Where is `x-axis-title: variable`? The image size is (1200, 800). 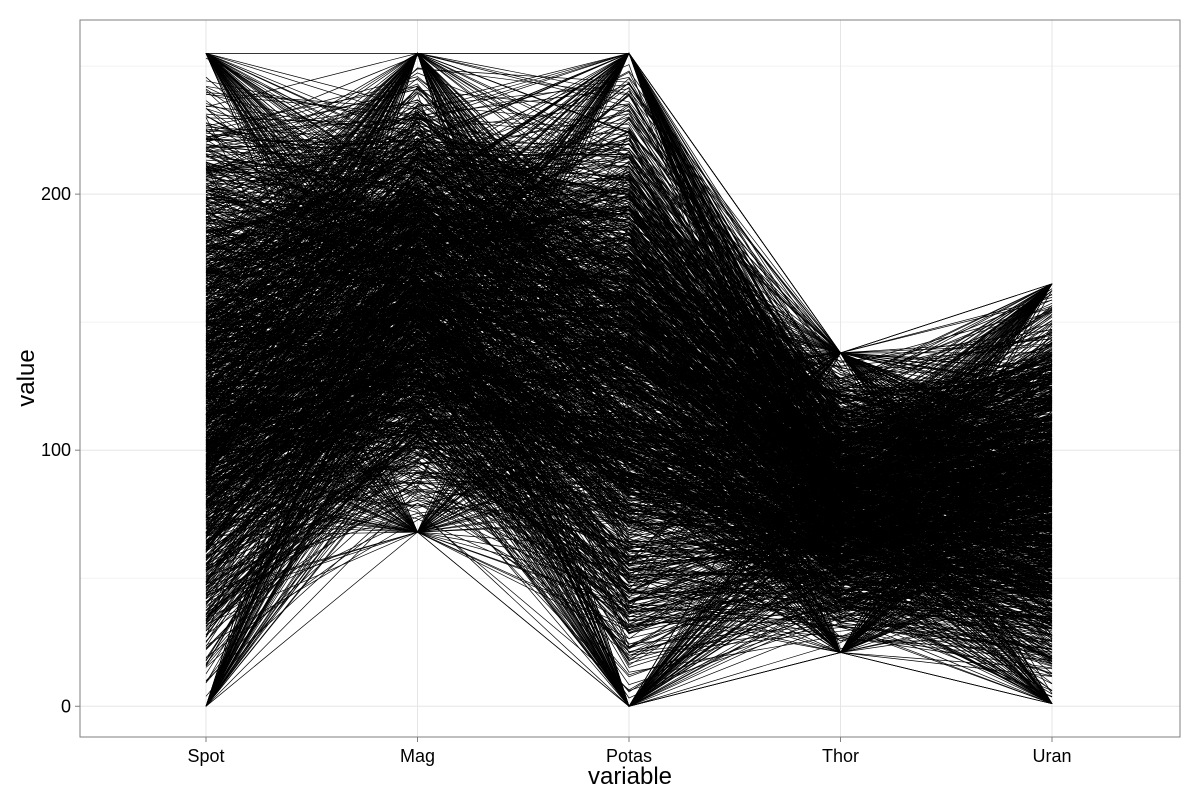 x-axis-title: variable is located at coordinates (630, 776).